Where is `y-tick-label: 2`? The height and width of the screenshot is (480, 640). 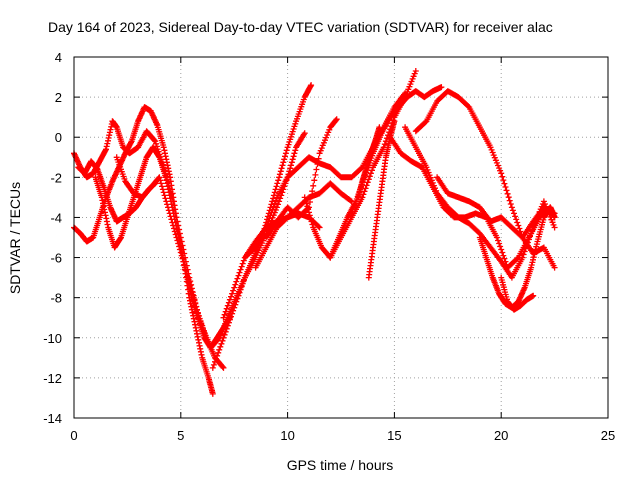 y-tick-label: 2 is located at coordinates (58, 97).